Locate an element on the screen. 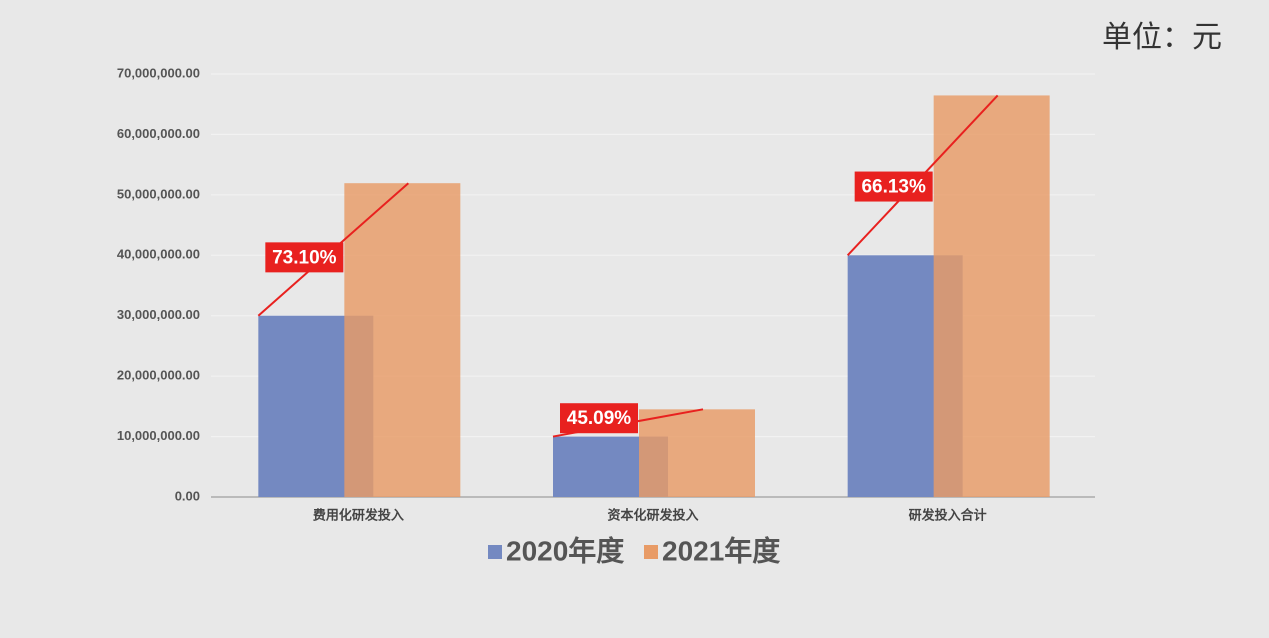 The image size is (1269, 638). y-tick-label: 40,000,000.00 is located at coordinates (158, 254).